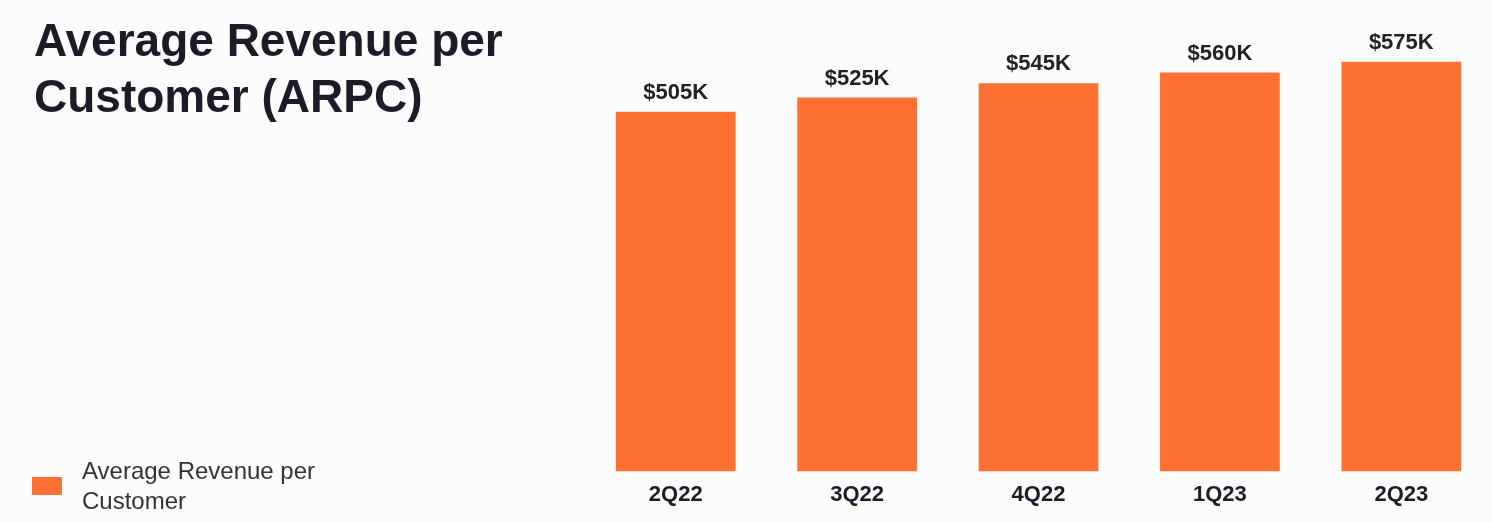 The image size is (1492, 522). Describe the element at coordinates (1219, 493) in the screenshot. I see `x-tick-label: 1Q23` at that location.